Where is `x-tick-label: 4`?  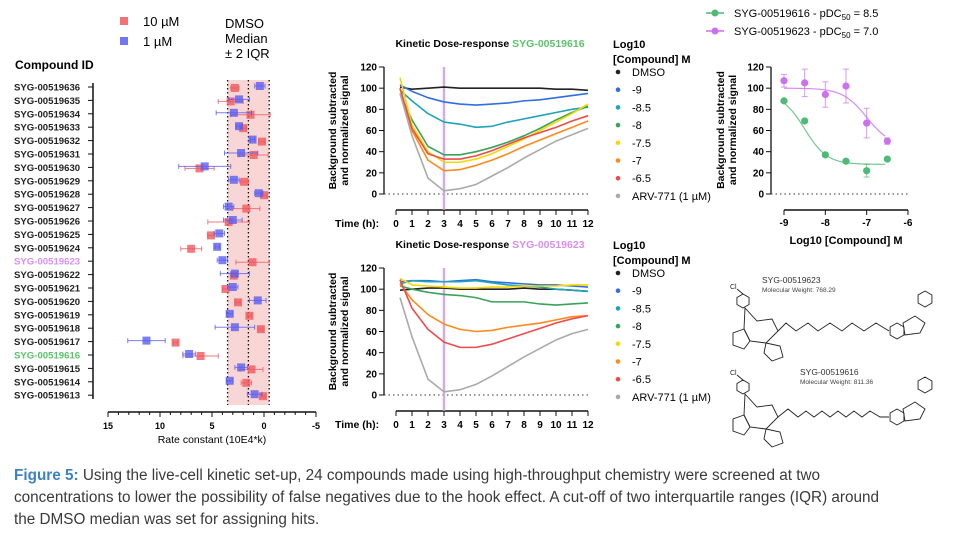
x-tick-label: 4 is located at coordinates (460, 224).